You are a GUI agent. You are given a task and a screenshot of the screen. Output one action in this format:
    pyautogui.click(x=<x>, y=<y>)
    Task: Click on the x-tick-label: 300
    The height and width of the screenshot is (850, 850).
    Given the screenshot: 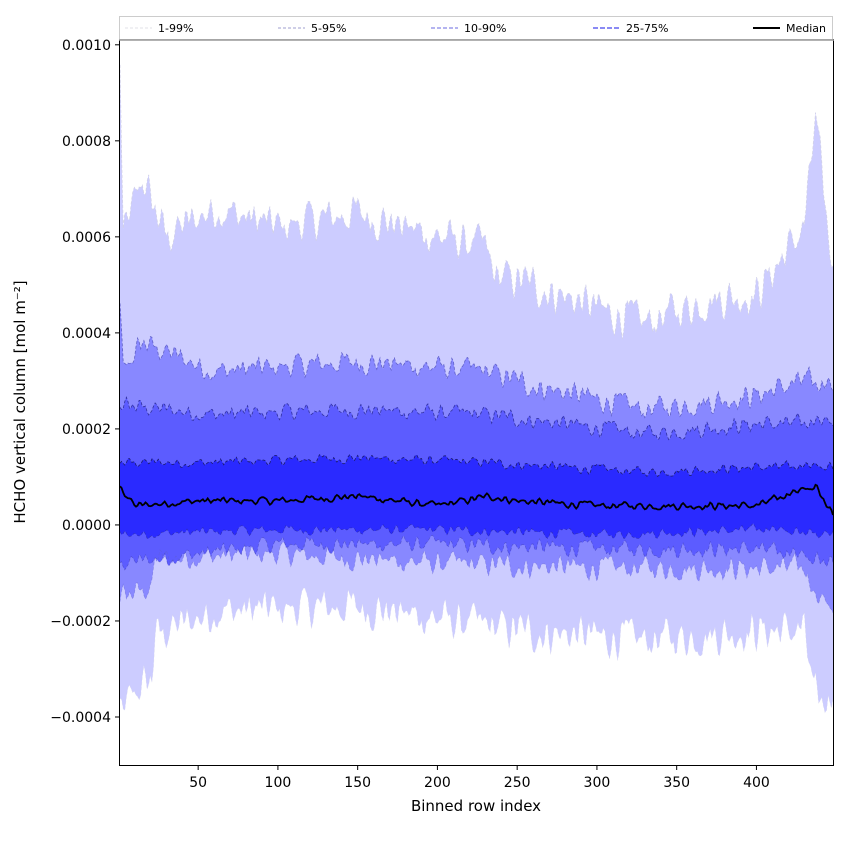 What is the action you would take?
    pyautogui.click(x=597, y=783)
    